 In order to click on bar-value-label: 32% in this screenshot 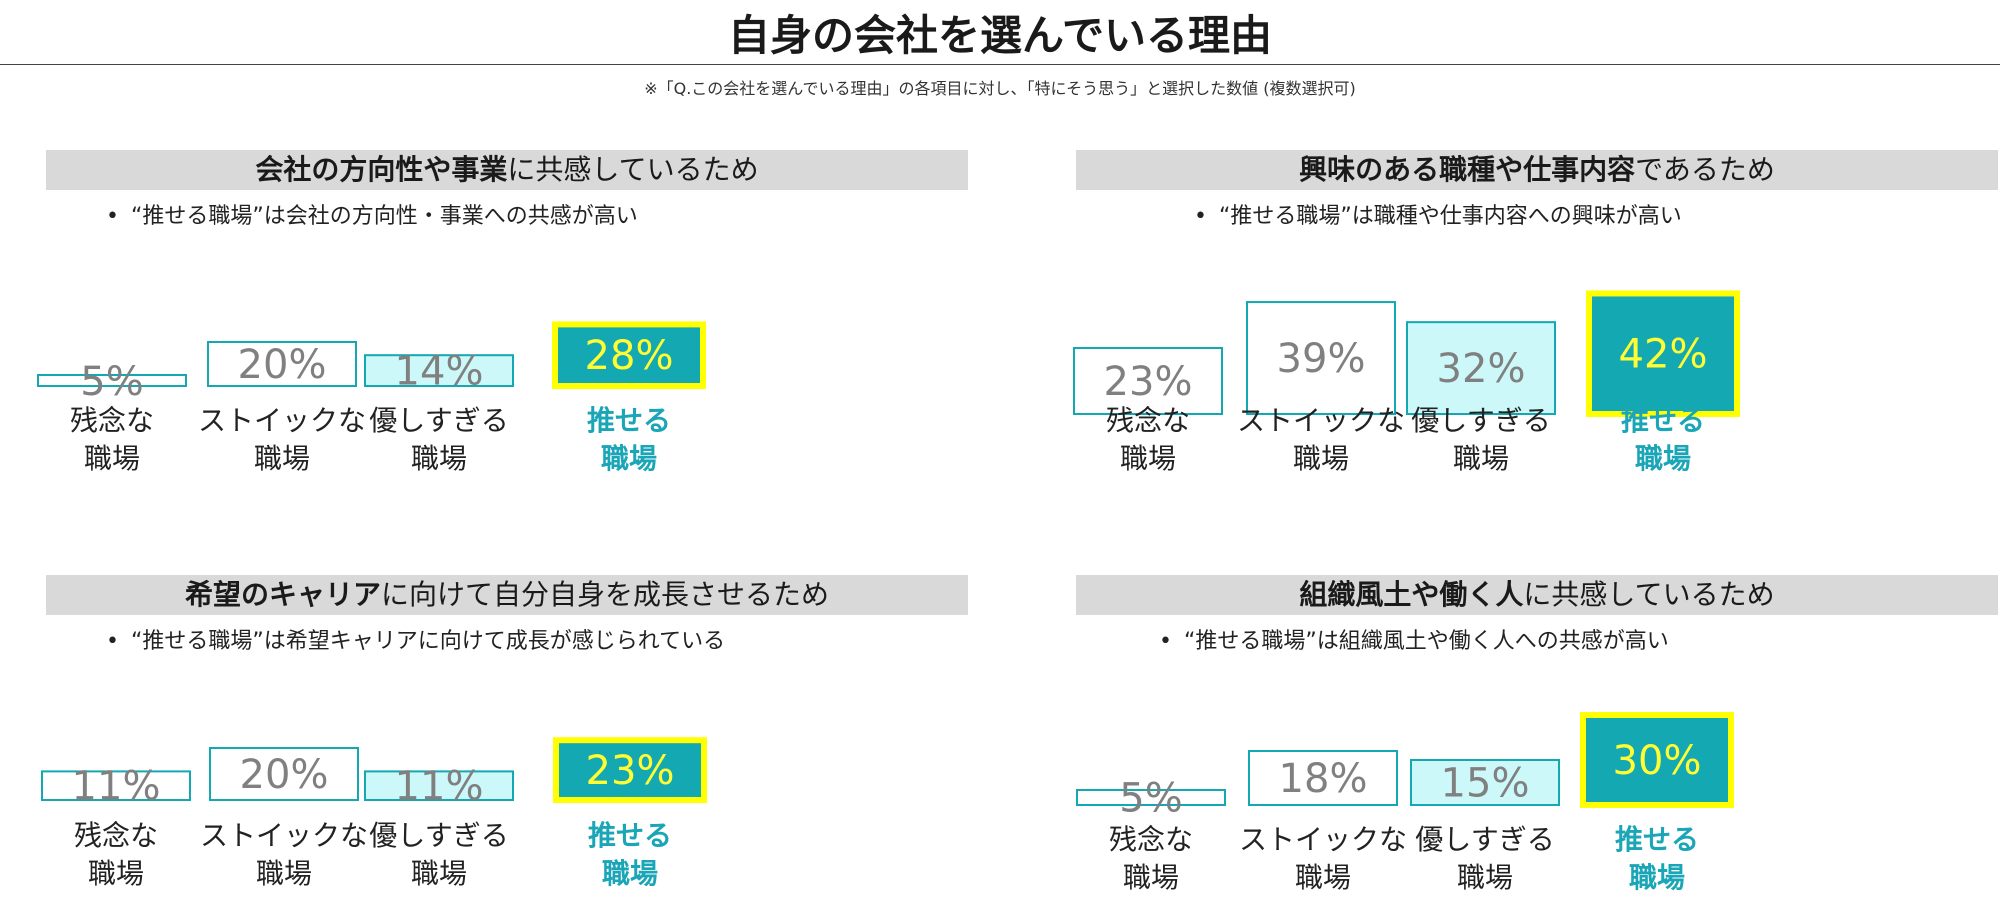, I will do `click(1481, 369)`.